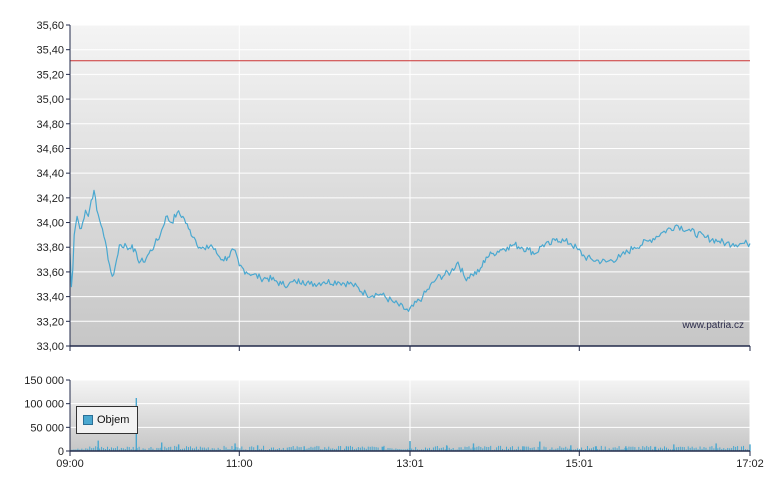 Image resolution: width=780 pixels, height=495 pixels. Describe the element at coordinates (47, 428) in the screenshot. I see `volume-y-tick-label: 50 000` at that location.